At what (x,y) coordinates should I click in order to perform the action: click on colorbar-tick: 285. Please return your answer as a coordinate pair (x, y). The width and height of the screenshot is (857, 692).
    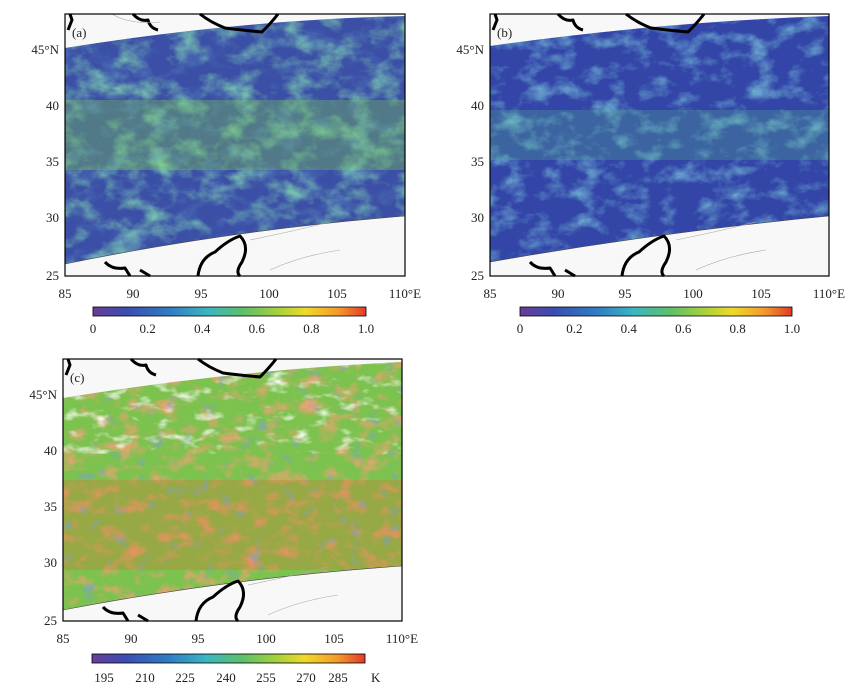
    Looking at the image, I should click on (338, 677).